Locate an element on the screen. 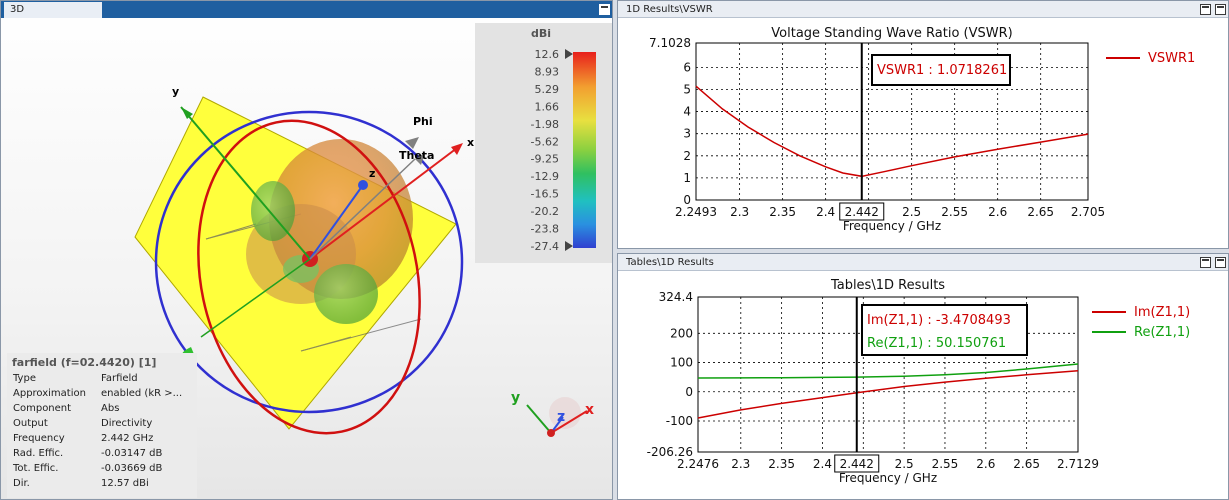 The width and height of the screenshot is (1229, 500). x-axis-label: x is located at coordinates (470, 142).